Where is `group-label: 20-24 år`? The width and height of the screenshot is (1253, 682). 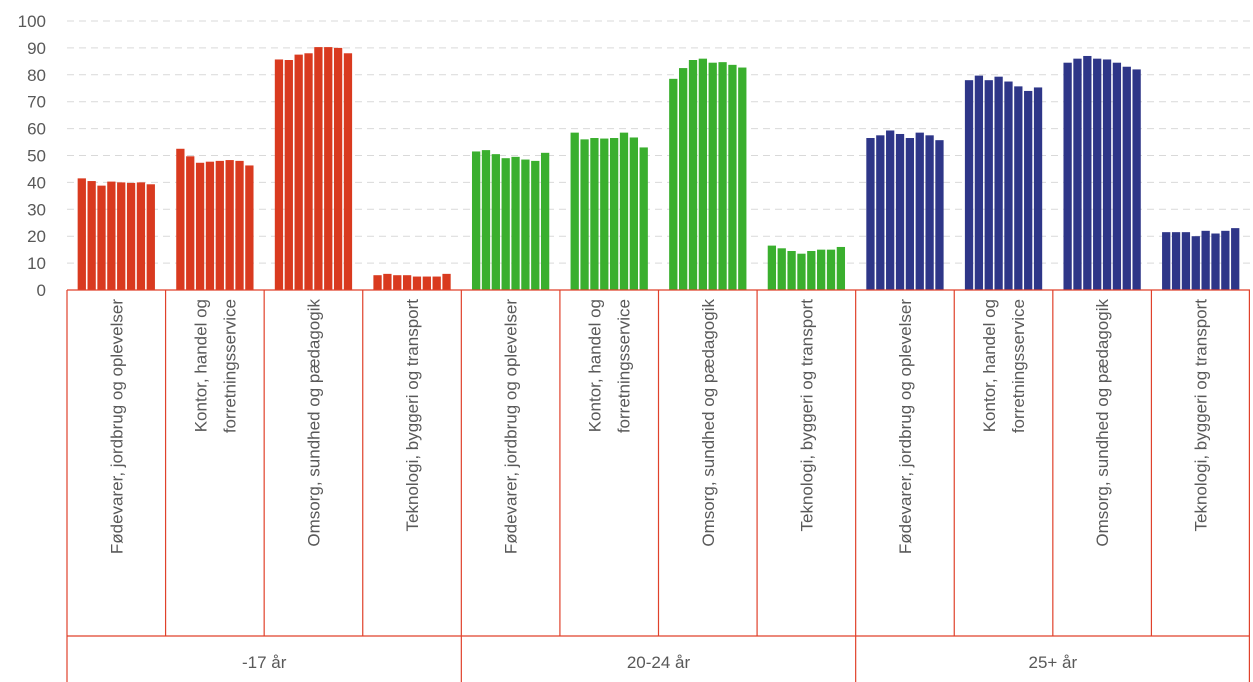
group-label: 20-24 år is located at coordinates (659, 662).